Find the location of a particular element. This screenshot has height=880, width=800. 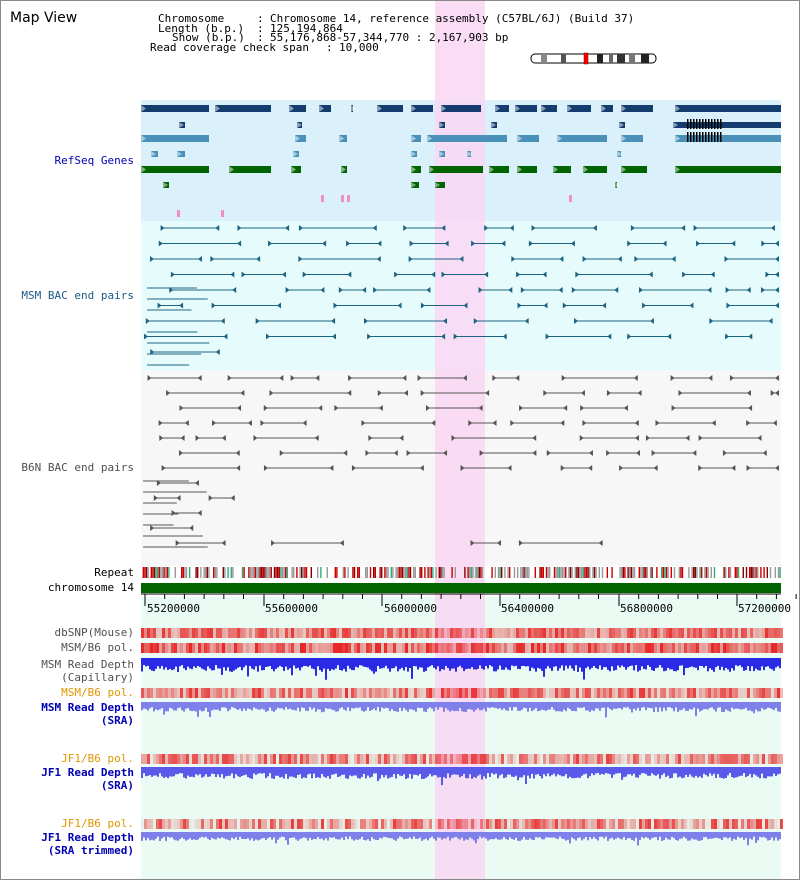

msm-b6-pol-label: MSM/B6 pol. is located at coordinates (97, 647).